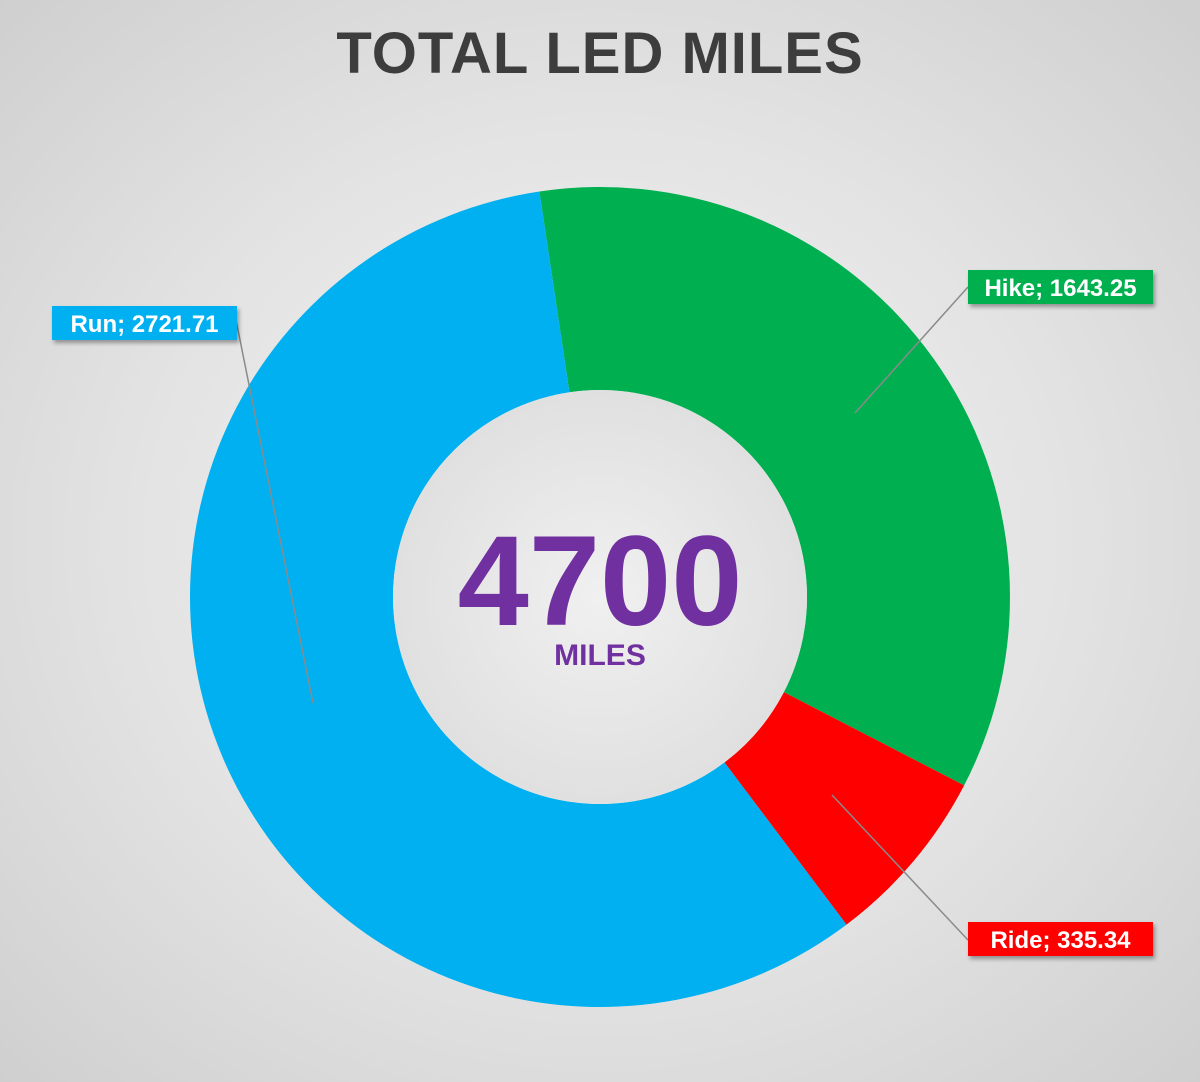 The height and width of the screenshot is (1082, 1200). I want to click on donut-hole, so click(600, 597).